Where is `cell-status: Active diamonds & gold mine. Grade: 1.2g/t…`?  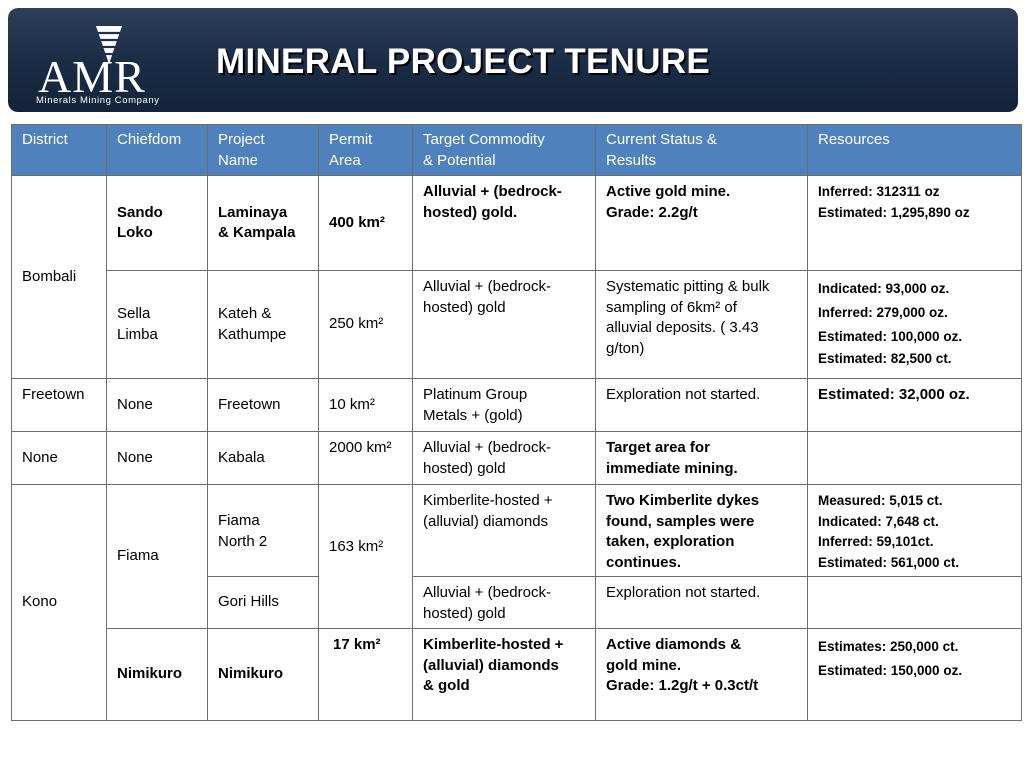
cell-status: Active diamonds & gold mine. Grade: 1.2g/t… is located at coordinates (701, 674).